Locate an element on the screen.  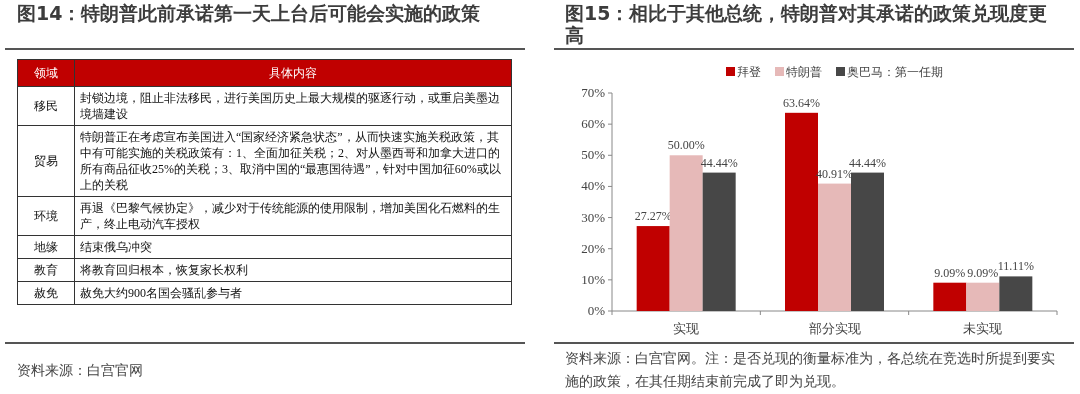
text: 图14：特朗普此前承诺第一天上台后可能会实施的政策 is located at coordinates (249, 13).